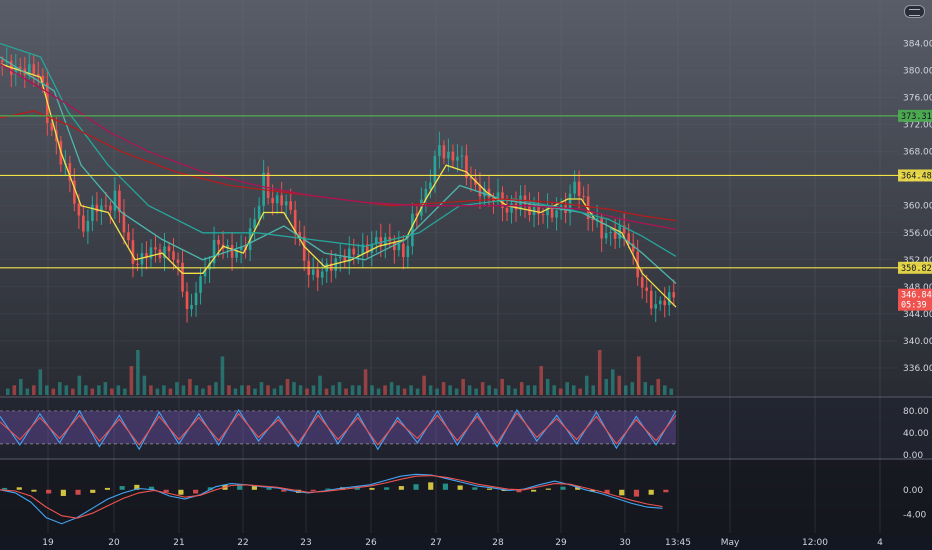 The image size is (932, 550). Describe the element at coordinates (48, 543) in the screenshot. I see `time-axis-tick-label: 19` at that location.